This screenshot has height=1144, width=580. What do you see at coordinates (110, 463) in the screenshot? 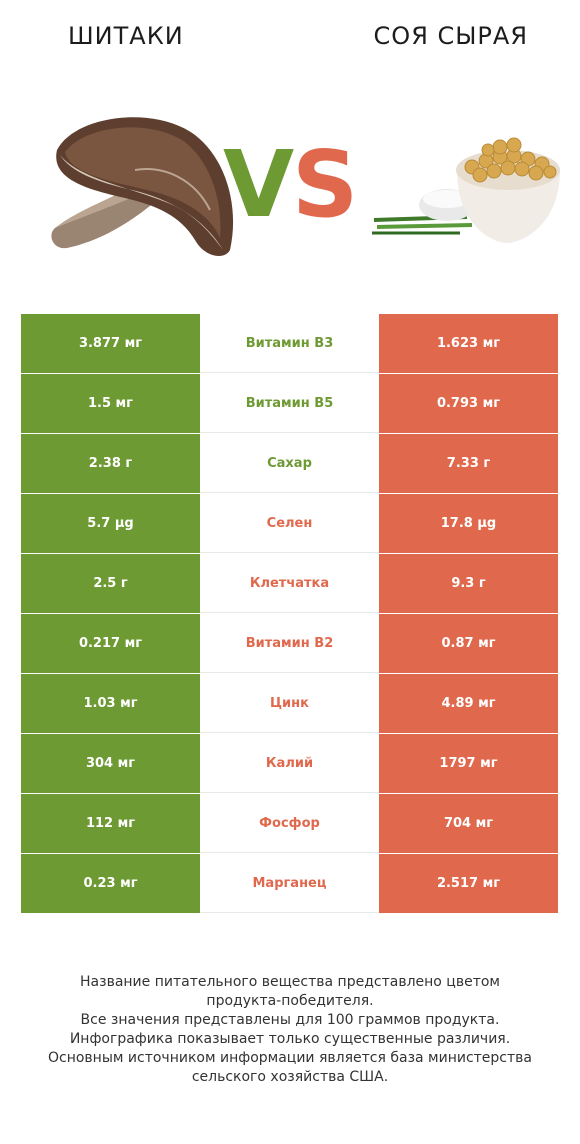
I see `left-value-cell: 2.38 г` at bounding box center [110, 463].